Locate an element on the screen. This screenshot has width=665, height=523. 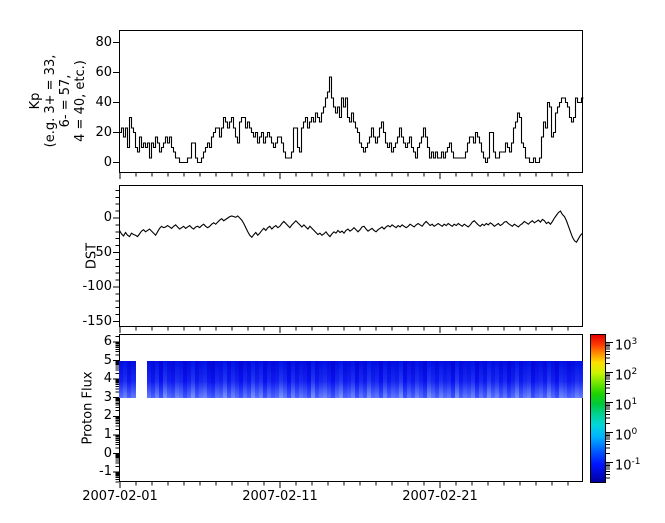
colorbar-ticks is located at coordinates (609, 410).